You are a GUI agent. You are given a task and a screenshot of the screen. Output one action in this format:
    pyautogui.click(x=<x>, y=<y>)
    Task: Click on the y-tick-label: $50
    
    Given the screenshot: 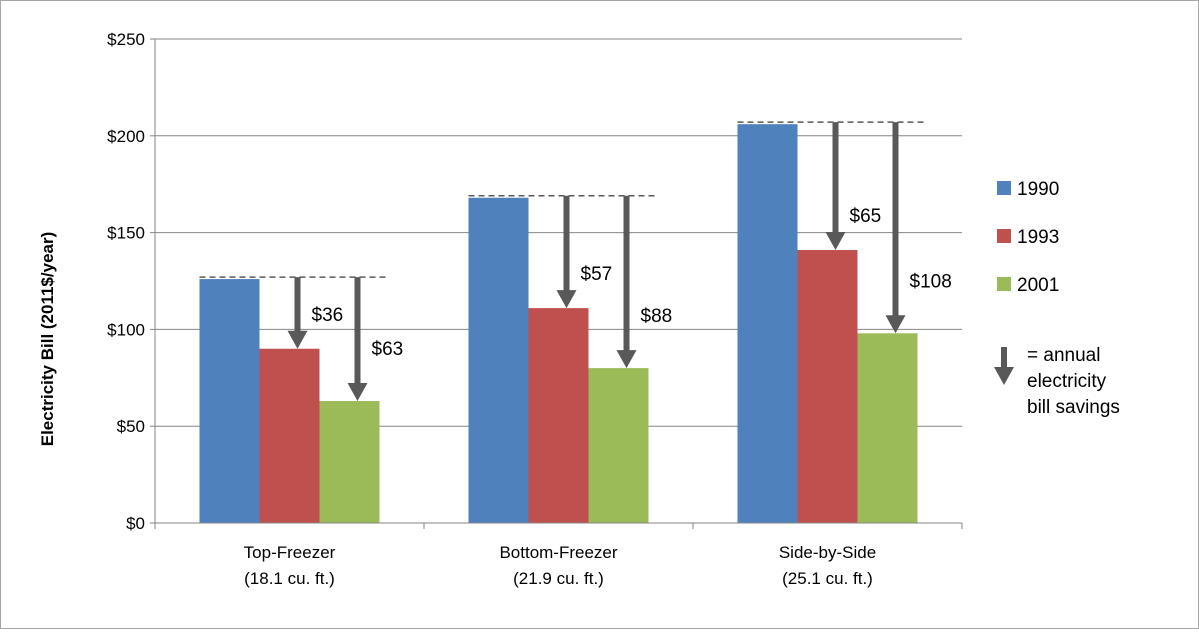 What is the action you would take?
    pyautogui.click(x=131, y=426)
    